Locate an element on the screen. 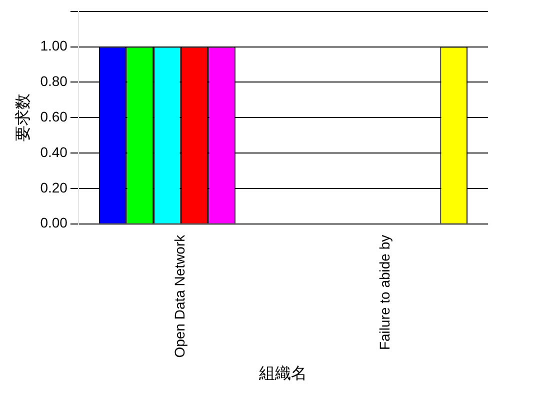 The width and height of the screenshot is (548, 398). y-tick-label: 0.20 is located at coordinates (54, 187).